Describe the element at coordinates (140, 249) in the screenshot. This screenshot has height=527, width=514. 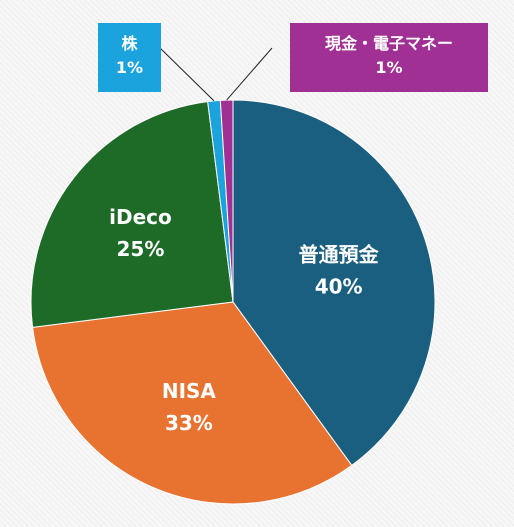
I see `slice-ideco-percent: 25%` at that location.